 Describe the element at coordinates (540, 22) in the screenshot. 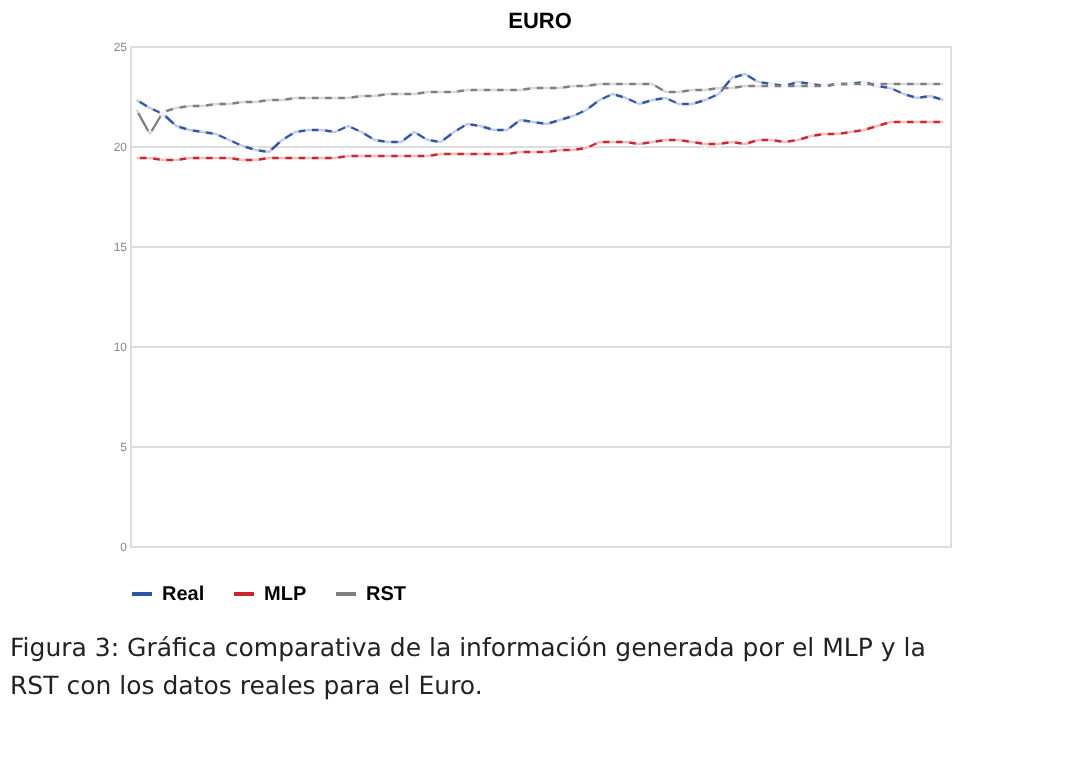

I see `chart-title: EURO` at that location.